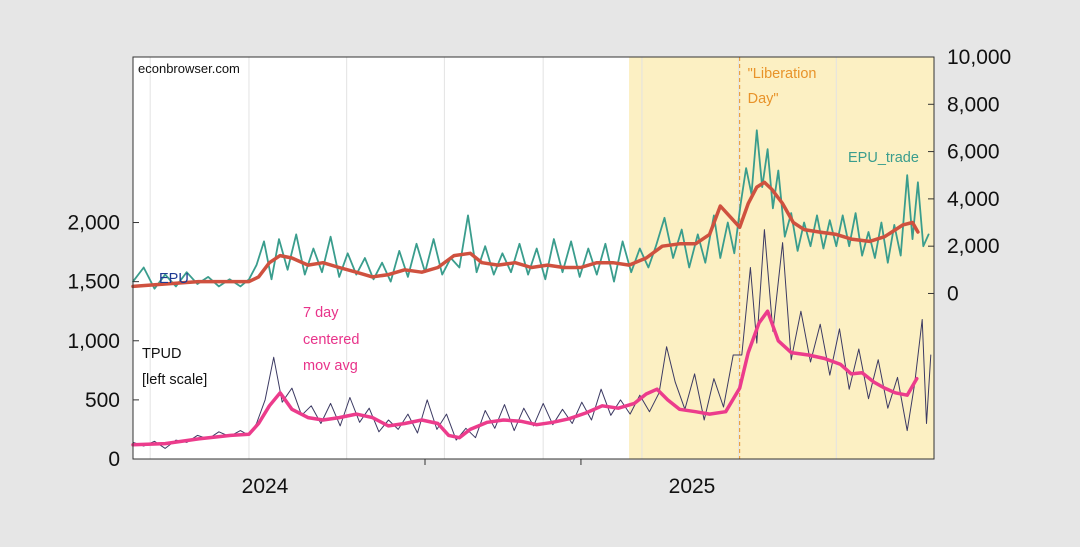 This screenshot has height=547, width=1080. What do you see at coordinates (973, 246) in the screenshot?
I see `right-tick-label: 2,000` at bounding box center [973, 246].